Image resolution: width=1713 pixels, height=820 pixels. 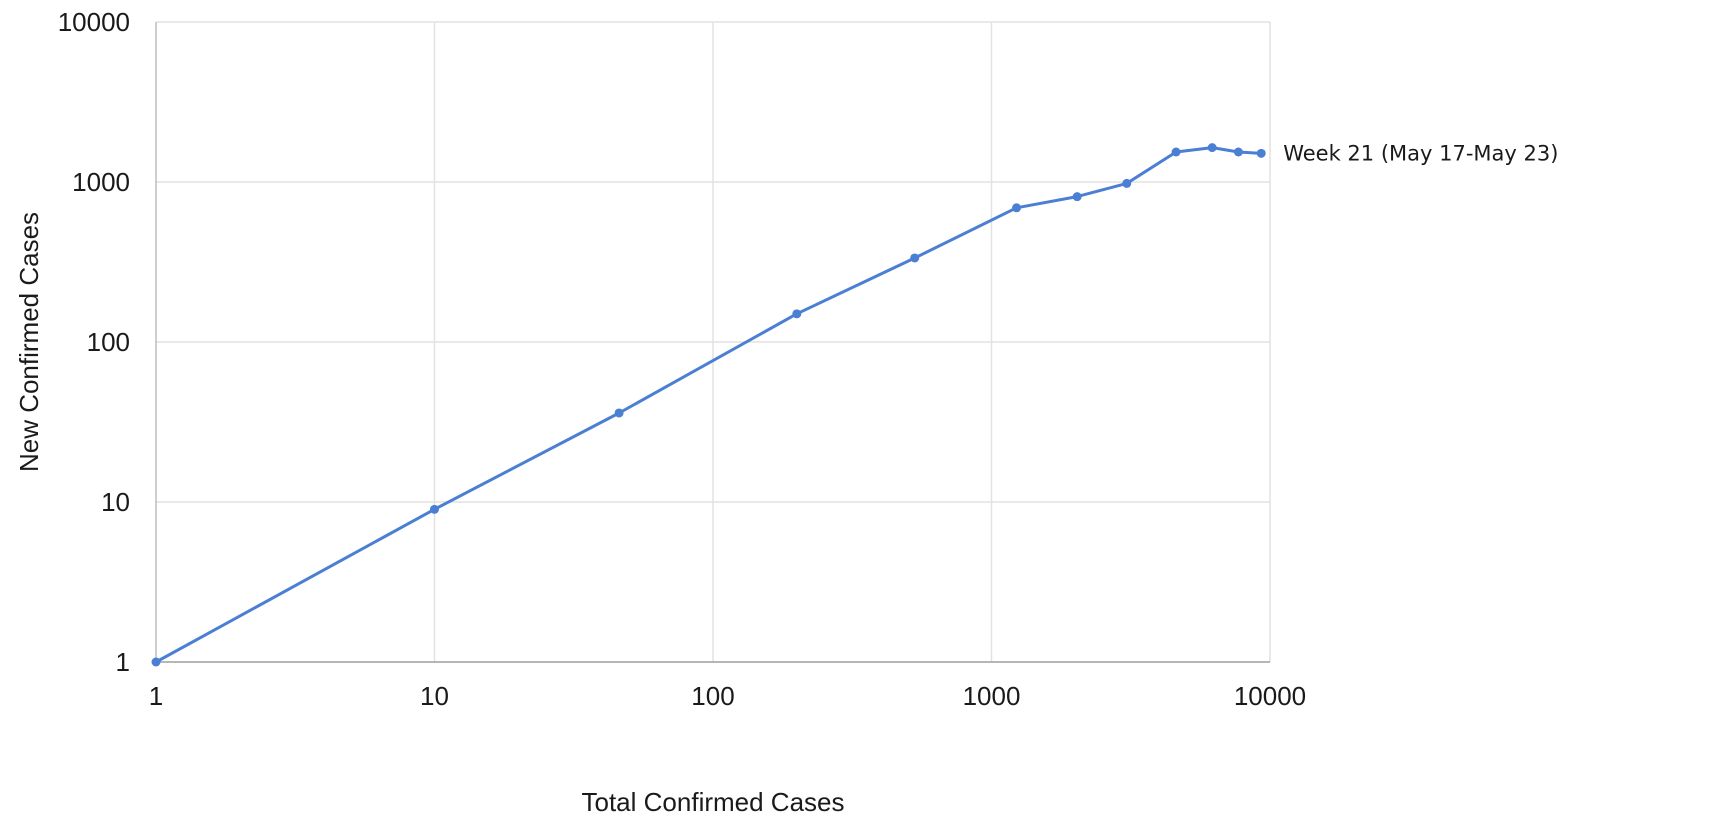 What do you see at coordinates (94, 22) in the screenshot?
I see `y-tick-label: 10000` at bounding box center [94, 22].